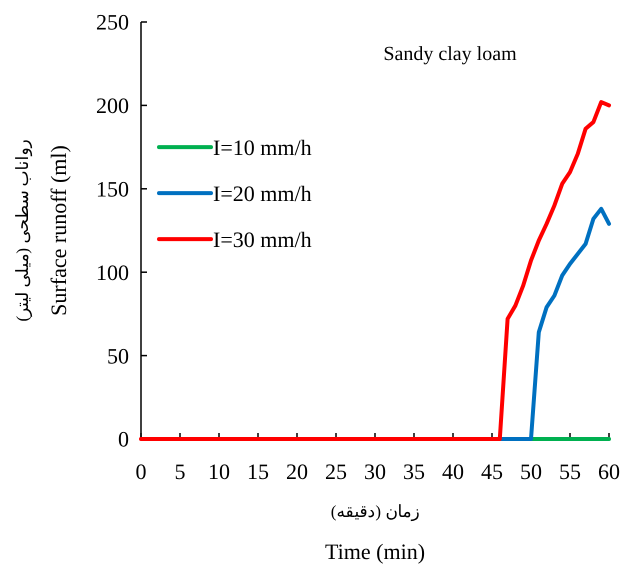 The width and height of the screenshot is (621, 565). What do you see at coordinates (112, 189) in the screenshot?
I see `y-tick-label: 150` at bounding box center [112, 189].